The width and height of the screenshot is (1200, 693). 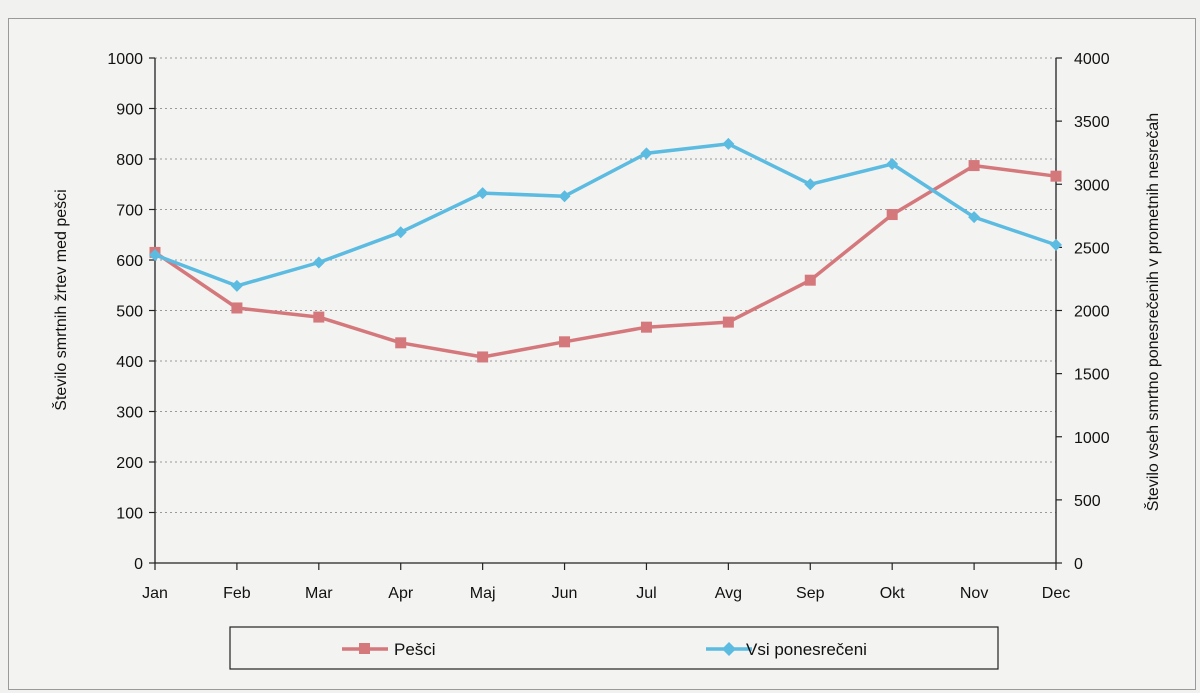 I want to click on right-tick-label: 1000, so click(x=1092, y=438).